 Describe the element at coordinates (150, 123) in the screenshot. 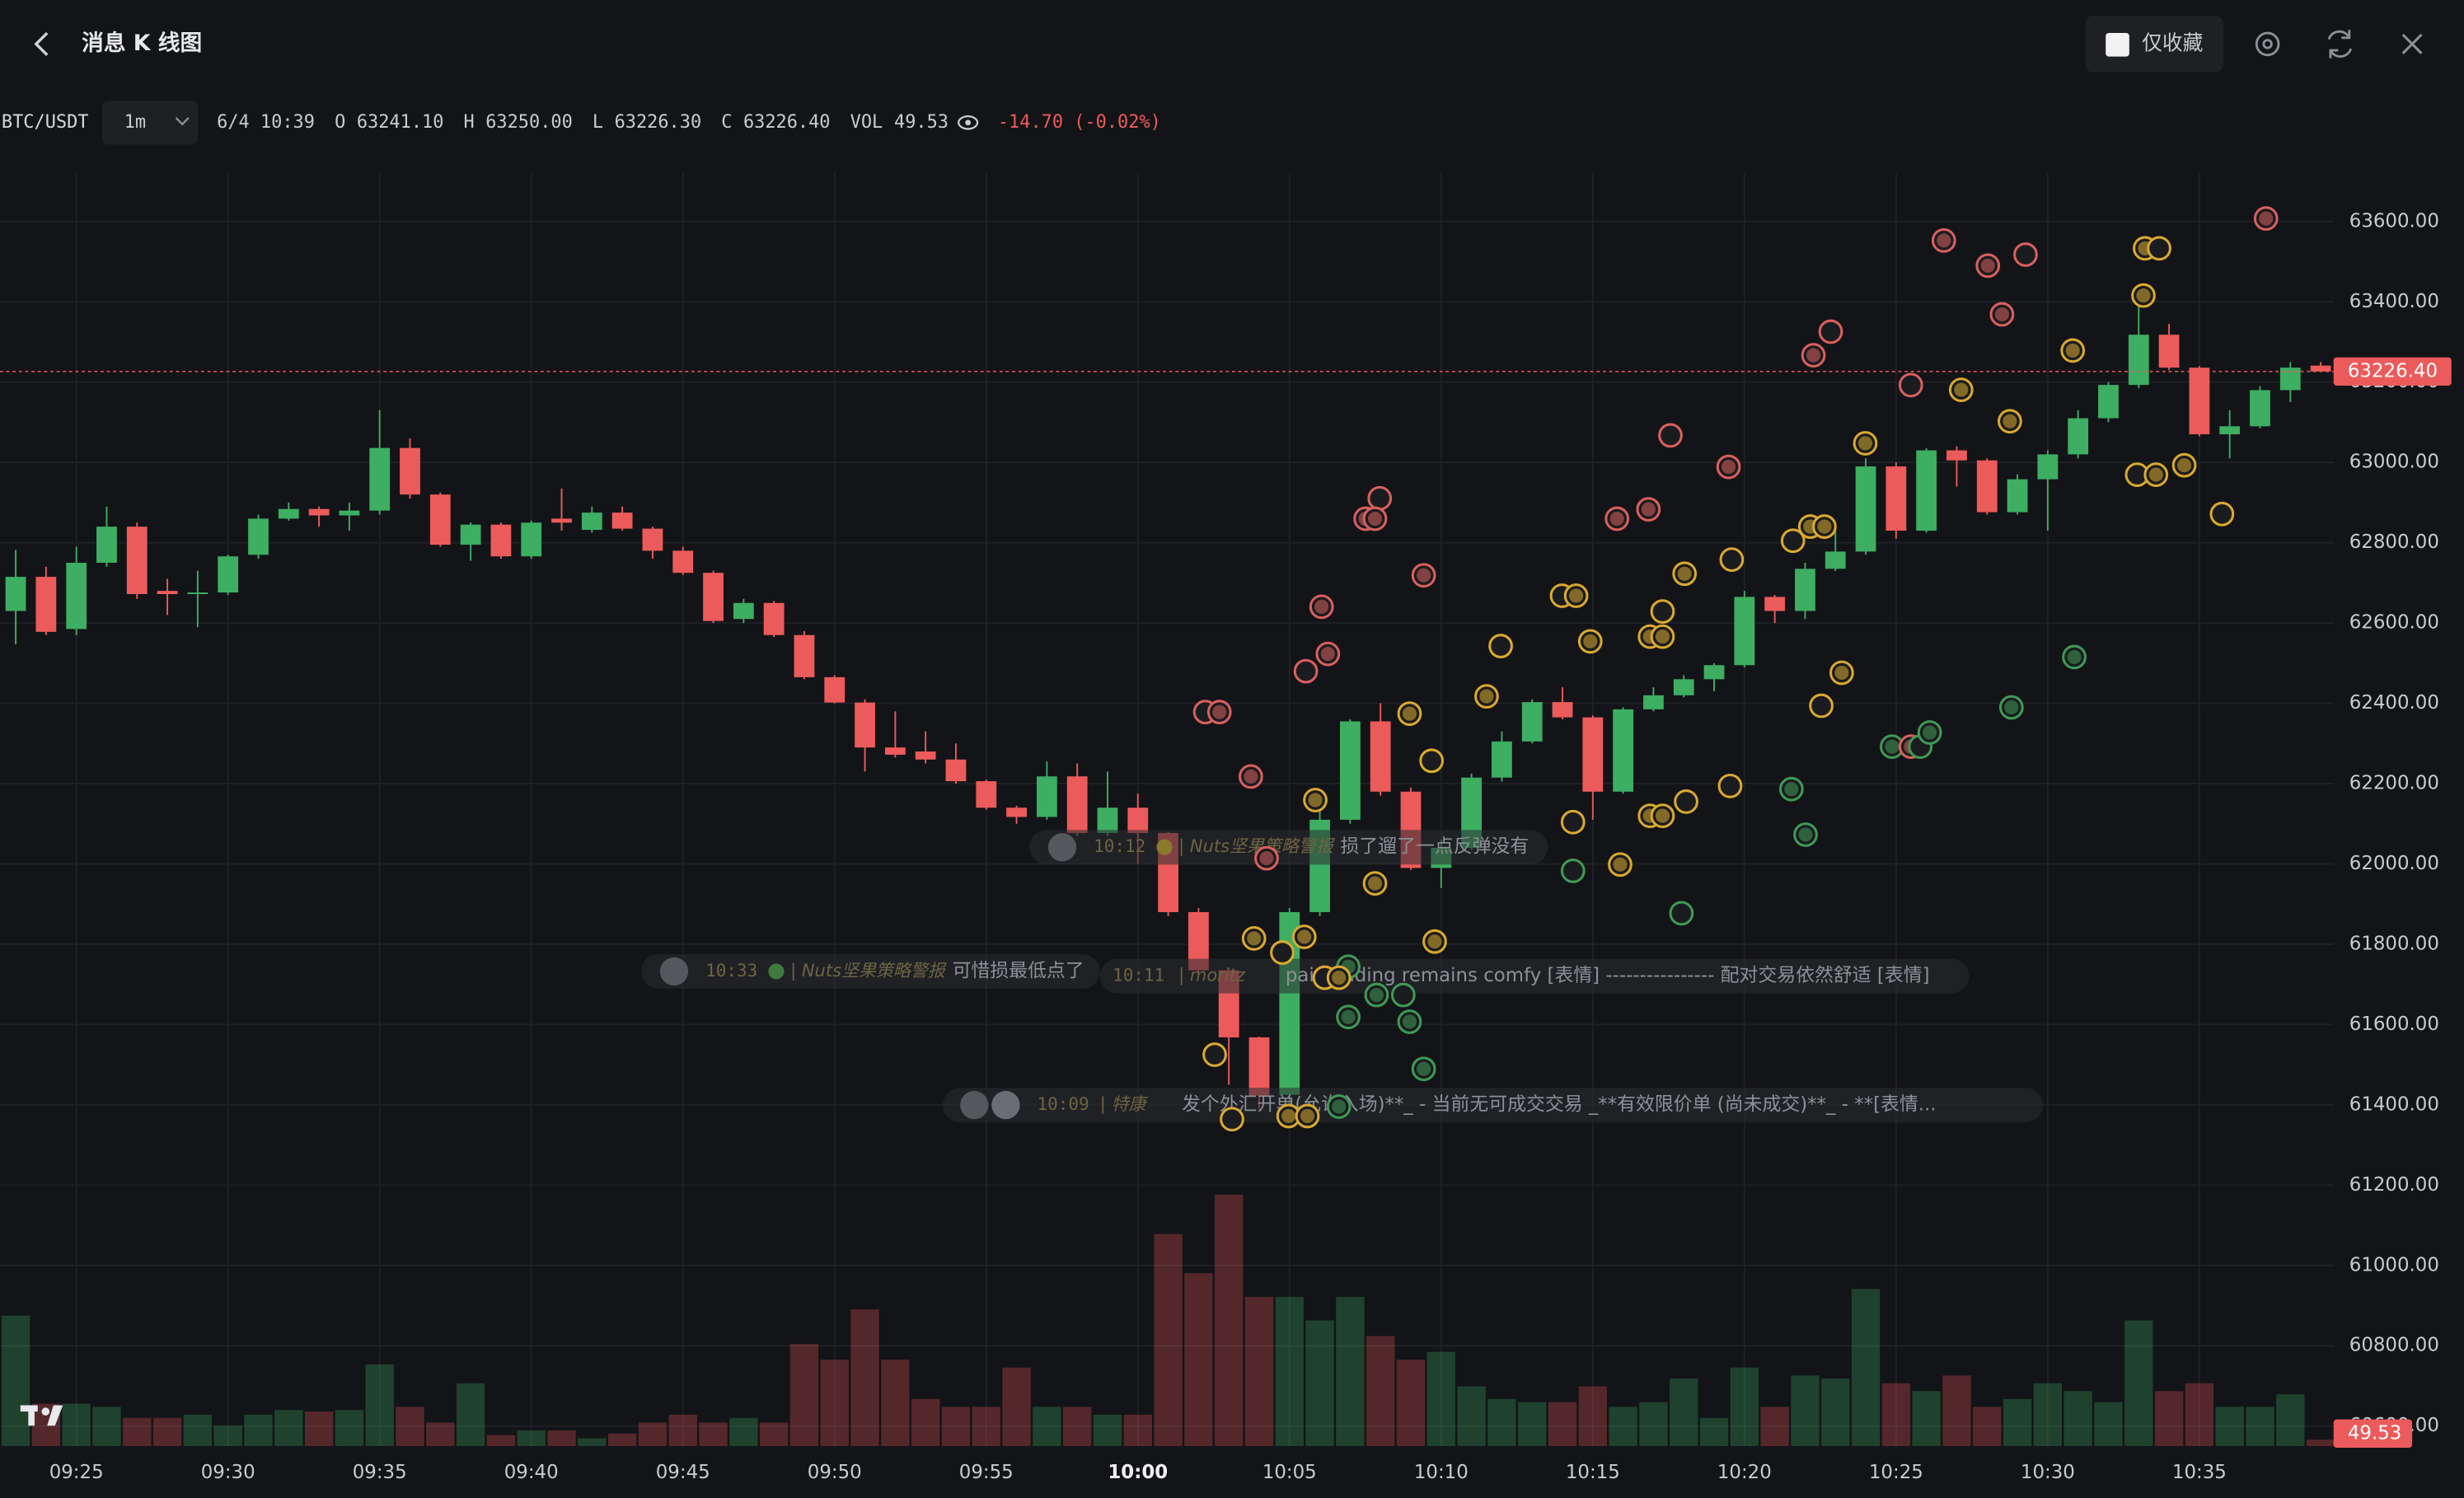

I see `interval-select` at that location.